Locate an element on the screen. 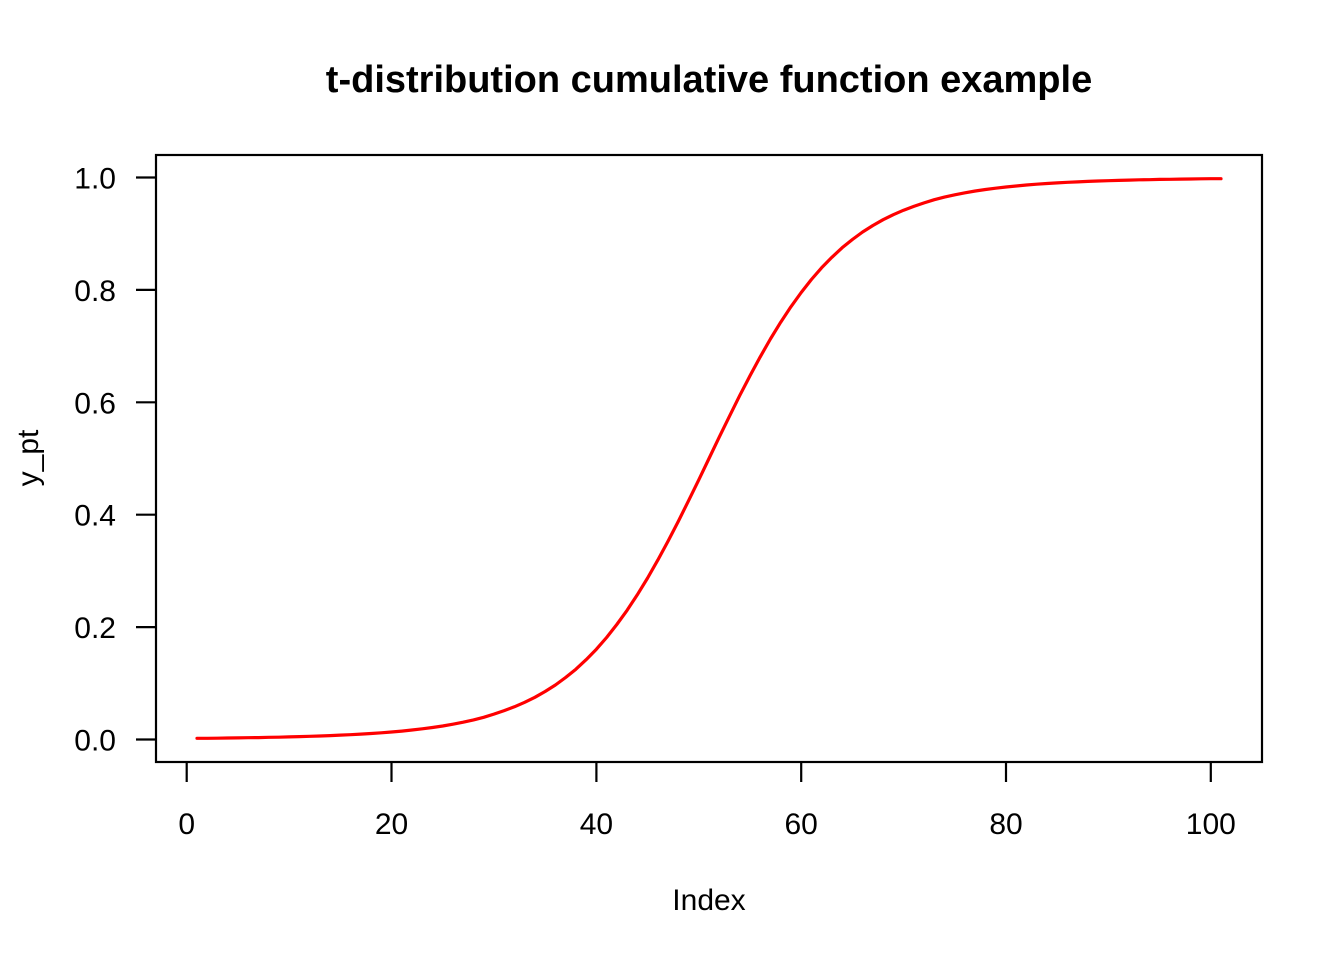  x-tick-label: 40 is located at coordinates (596, 824).